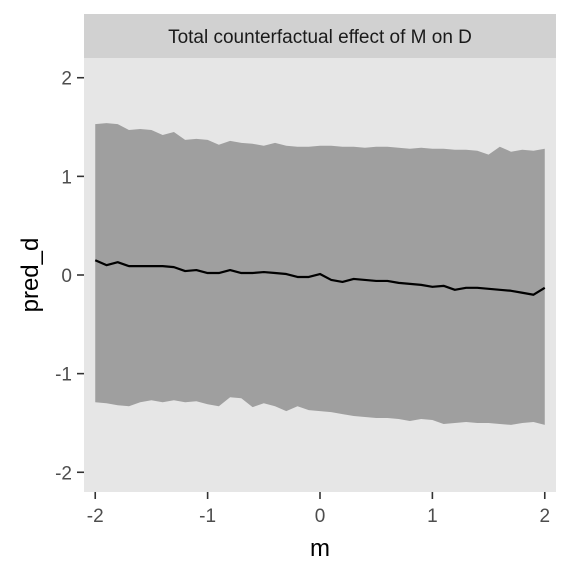 The width and height of the screenshot is (576, 576). I want to click on y-tick-label: 1, so click(66, 177).